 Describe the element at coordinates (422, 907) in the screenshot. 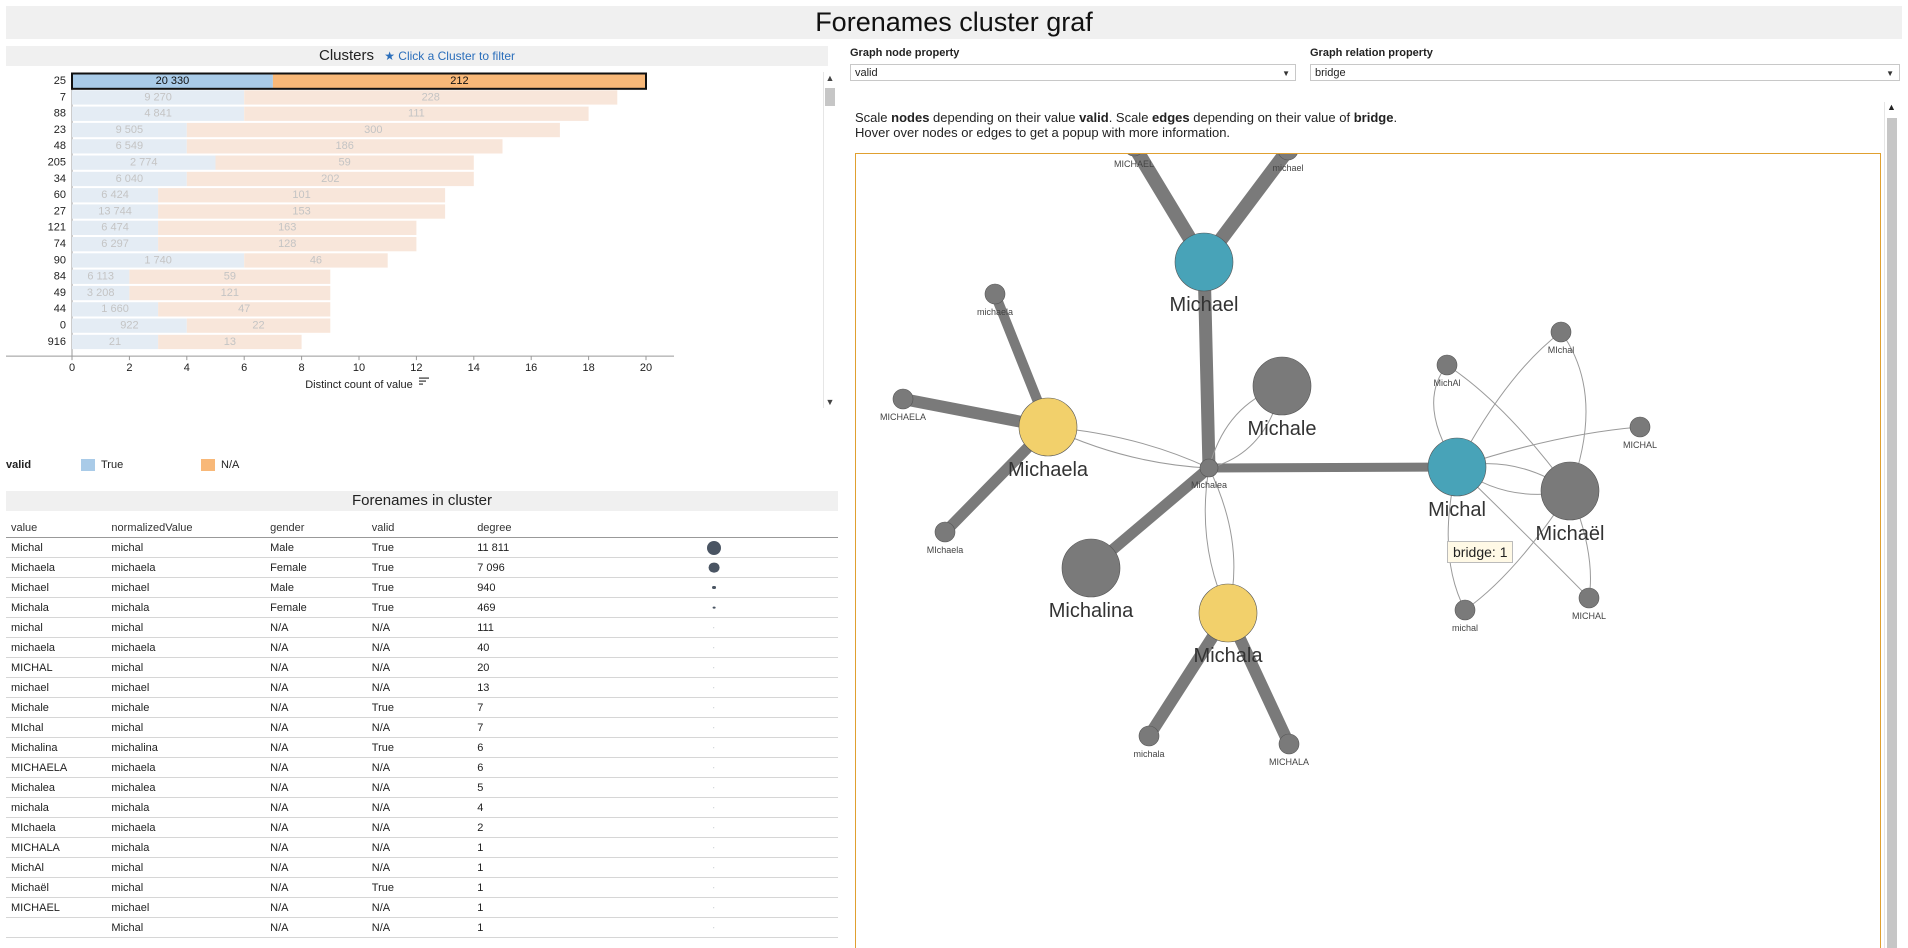

I see `table-row: MICHAEL michael N/A N/A 1` at that location.